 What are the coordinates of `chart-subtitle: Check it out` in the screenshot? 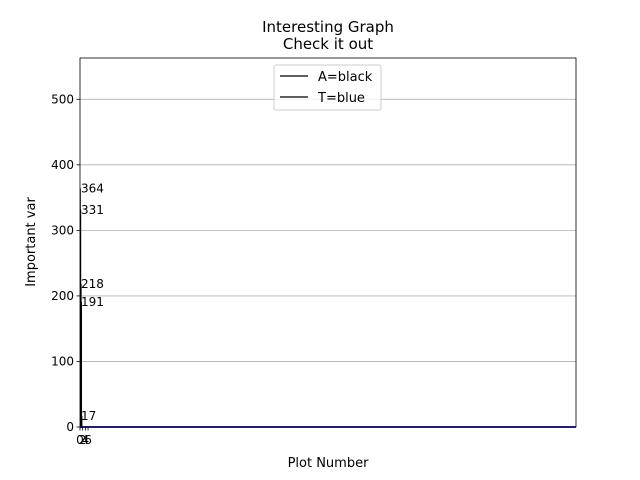 It's located at (328, 44).